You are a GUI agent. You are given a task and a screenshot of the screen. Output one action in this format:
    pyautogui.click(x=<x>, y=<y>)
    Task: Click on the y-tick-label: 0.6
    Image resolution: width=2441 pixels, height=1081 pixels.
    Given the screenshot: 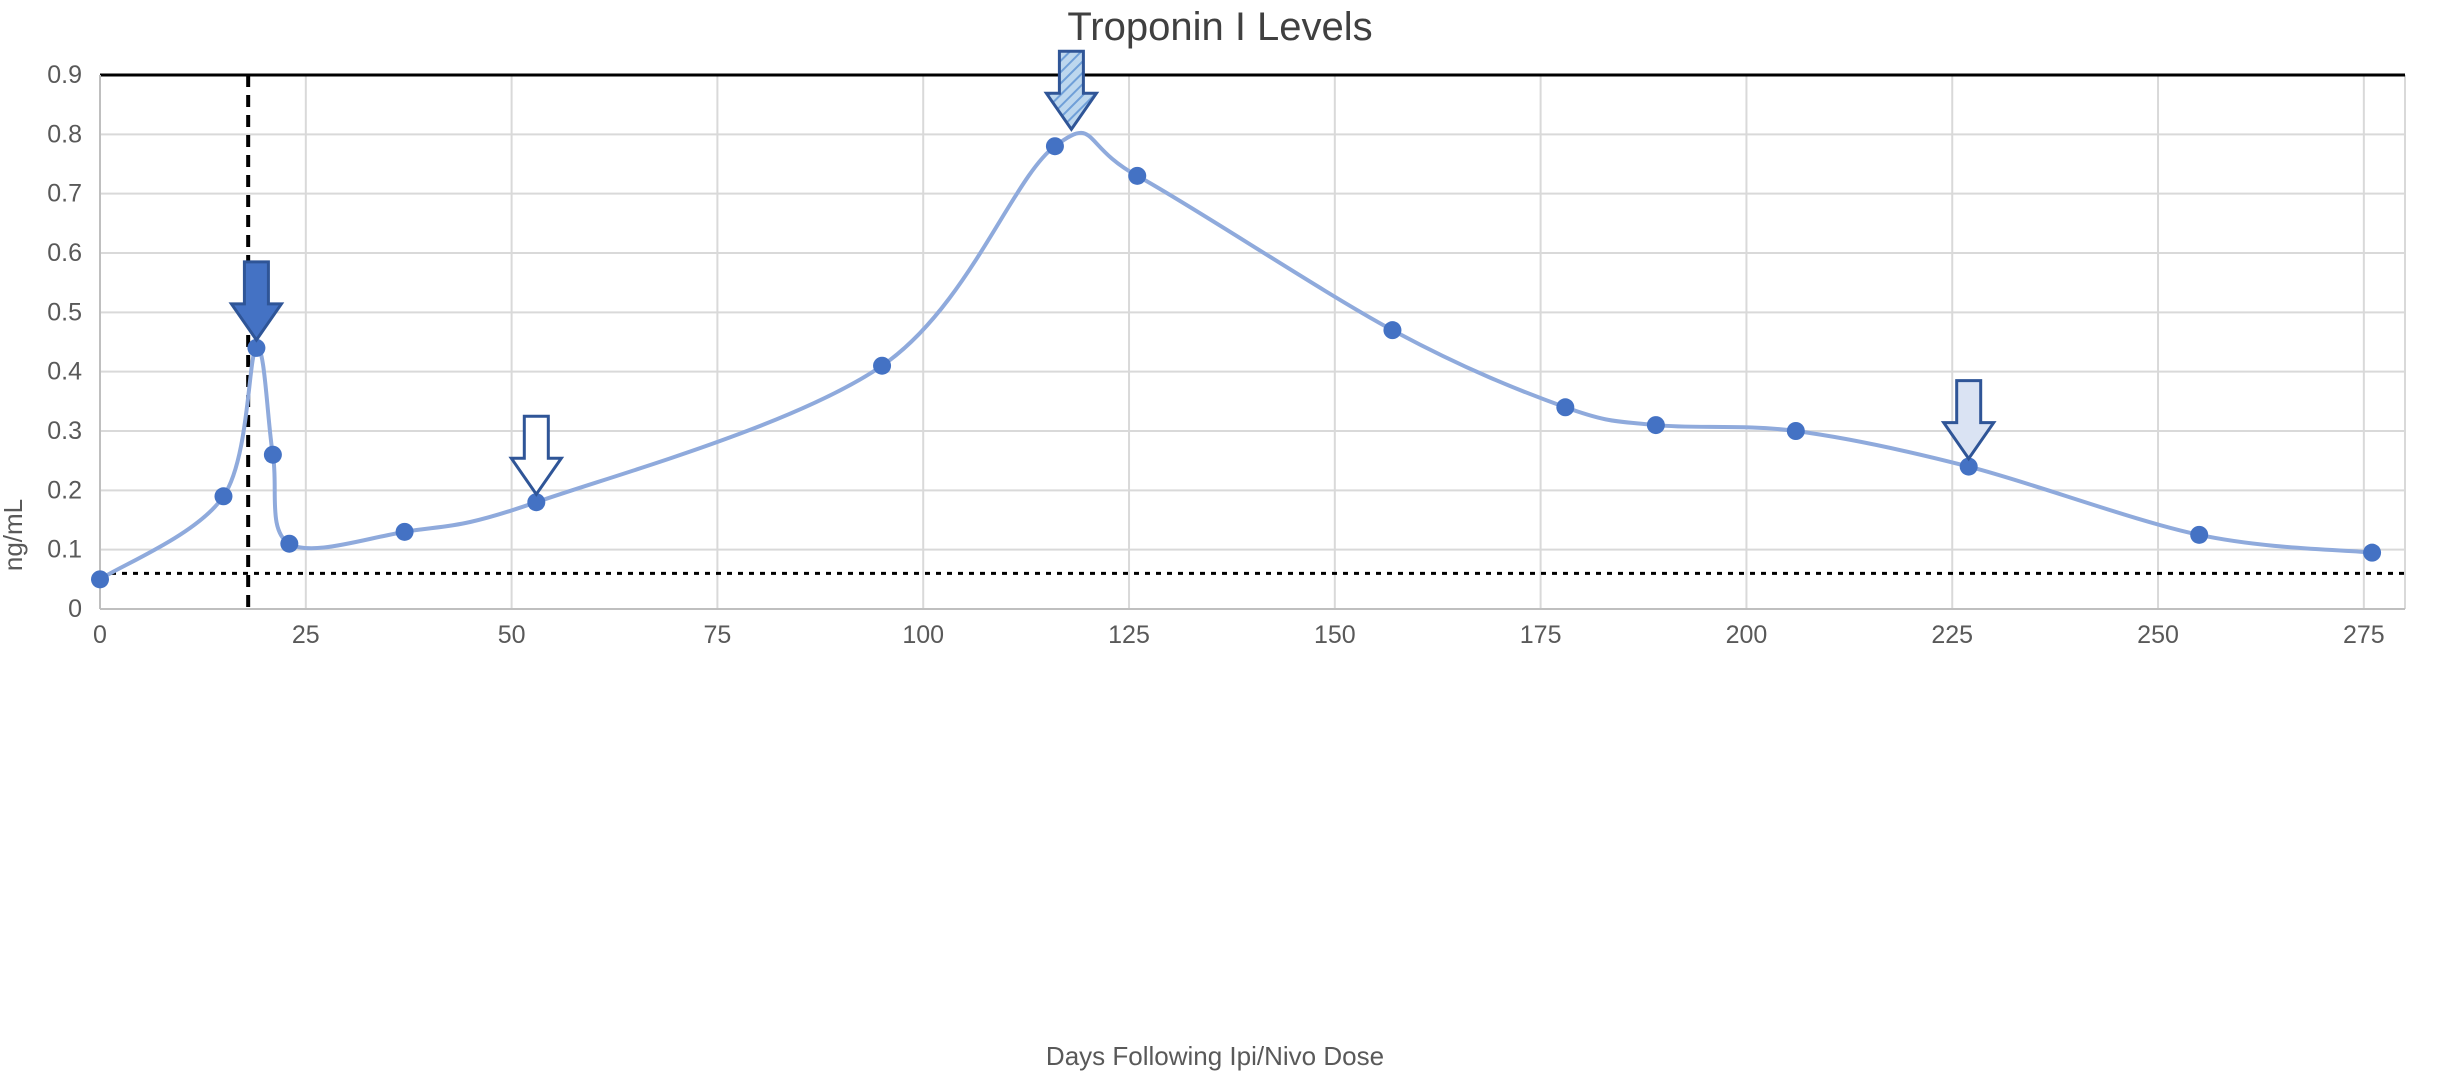 What is the action you would take?
    pyautogui.click(x=64, y=253)
    